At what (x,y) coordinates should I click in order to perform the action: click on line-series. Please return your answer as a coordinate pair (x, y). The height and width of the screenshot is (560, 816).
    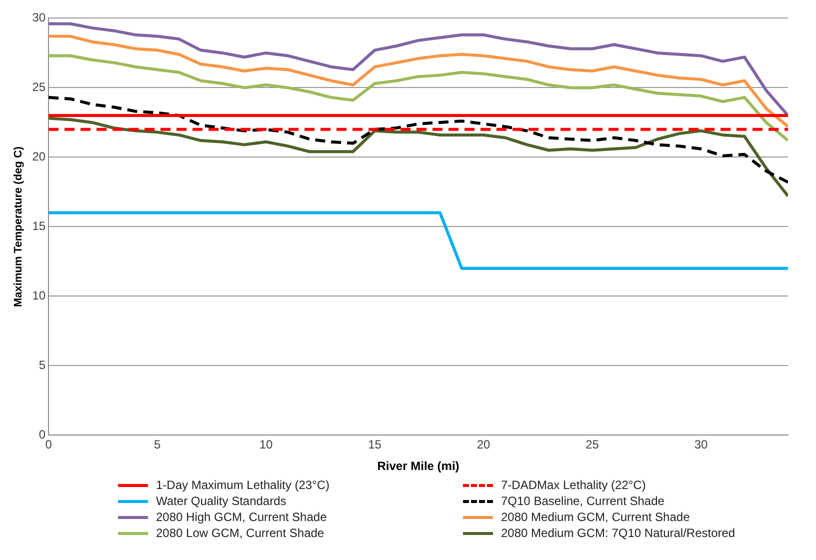
    Looking at the image, I should click on (418, 140).